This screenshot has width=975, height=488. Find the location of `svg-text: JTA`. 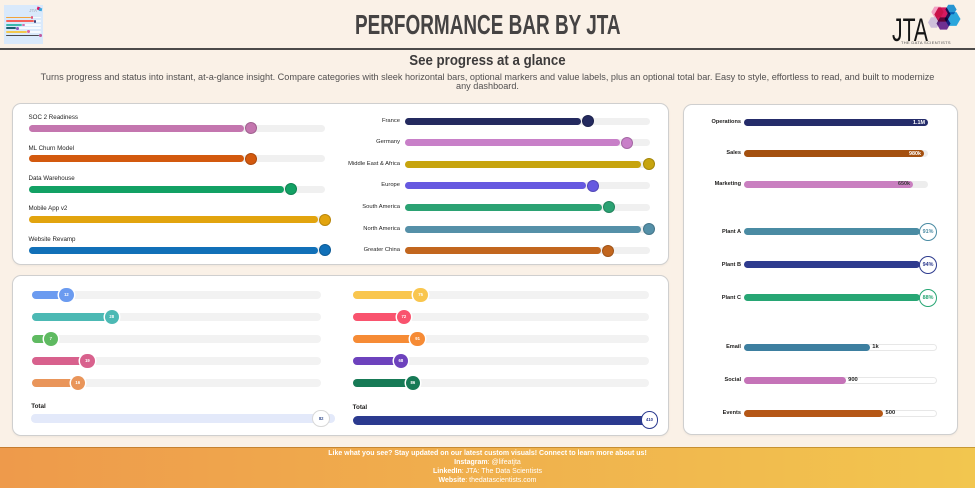

svg-text: JTA is located at coordinates (910, 30).